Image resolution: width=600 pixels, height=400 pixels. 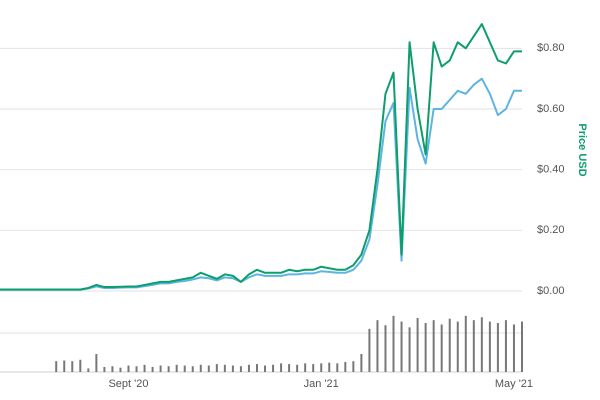 What do you see at coordinates (551, 291) in the screenshot?
I see `y-tick-label: $0.00` at bounding box center [551, 291].